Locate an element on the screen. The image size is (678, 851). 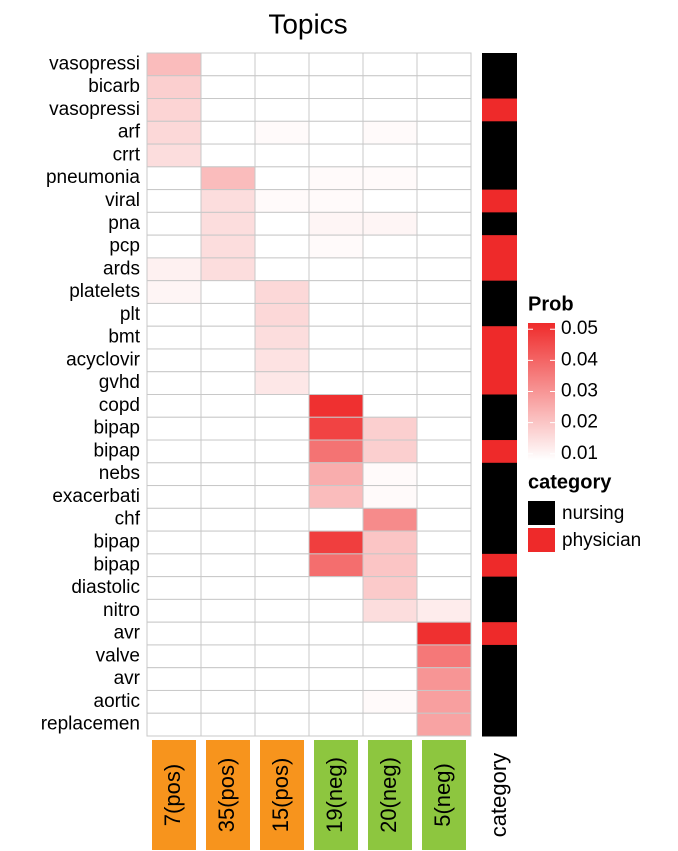
colorbar-tick-label: 0.01 is located at coordinates (579, 453).